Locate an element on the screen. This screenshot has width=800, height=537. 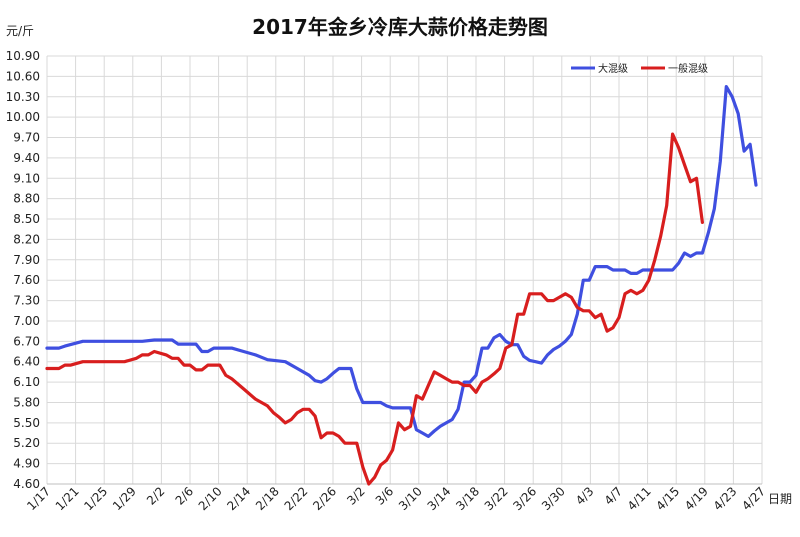
legend-label: 大混级 is located at coordinates (613, 68).